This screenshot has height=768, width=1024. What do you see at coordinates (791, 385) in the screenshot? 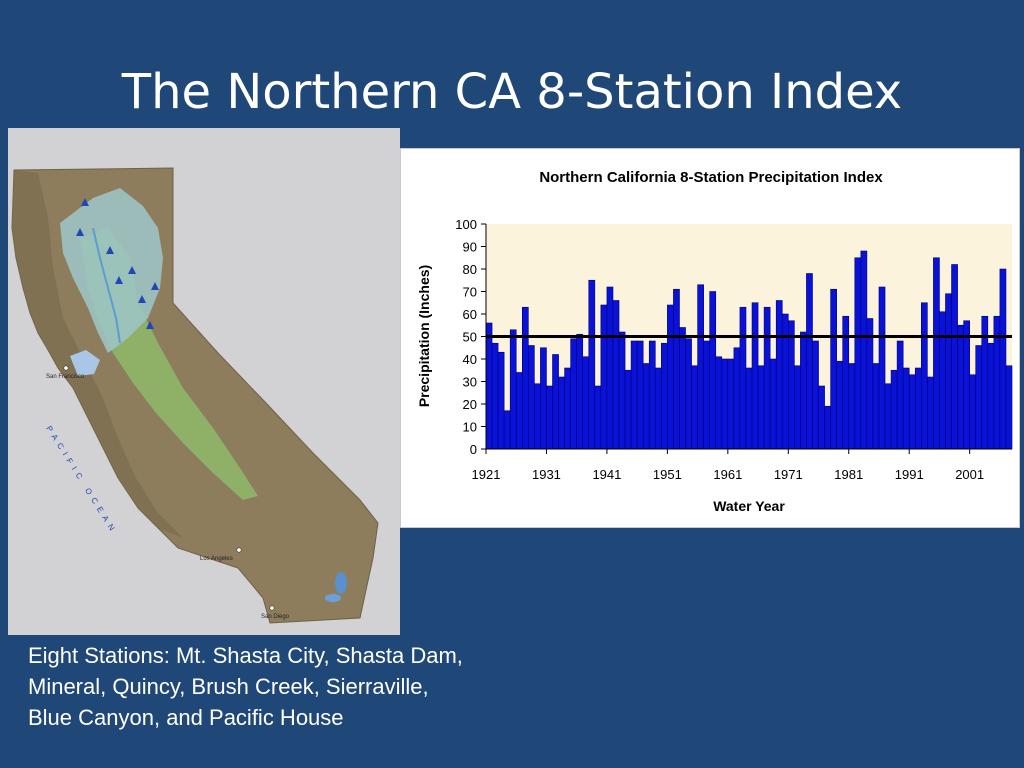
I see `bar-1971` at bounding box center [791, 385].